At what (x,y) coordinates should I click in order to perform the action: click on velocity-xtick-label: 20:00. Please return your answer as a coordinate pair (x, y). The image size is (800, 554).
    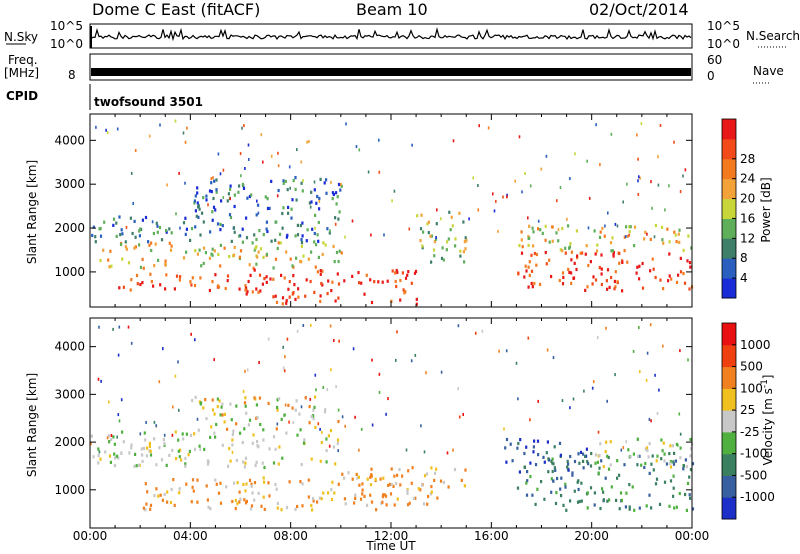
    Looking at the image, I should click on (591, 536).